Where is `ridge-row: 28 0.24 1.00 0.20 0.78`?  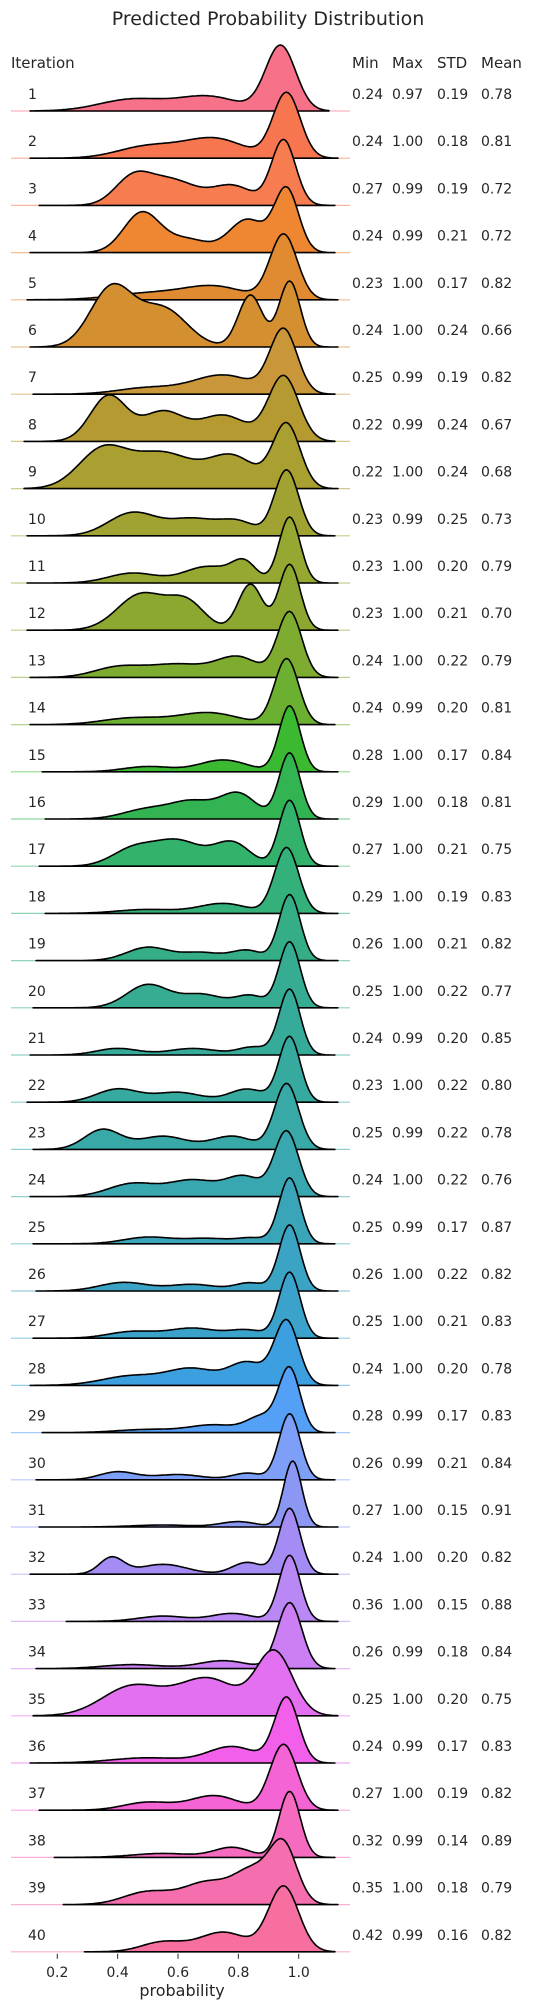 ridge-row: 28 0.24 1.00 0.20 0.78 is located at coordinates (261, 1352).